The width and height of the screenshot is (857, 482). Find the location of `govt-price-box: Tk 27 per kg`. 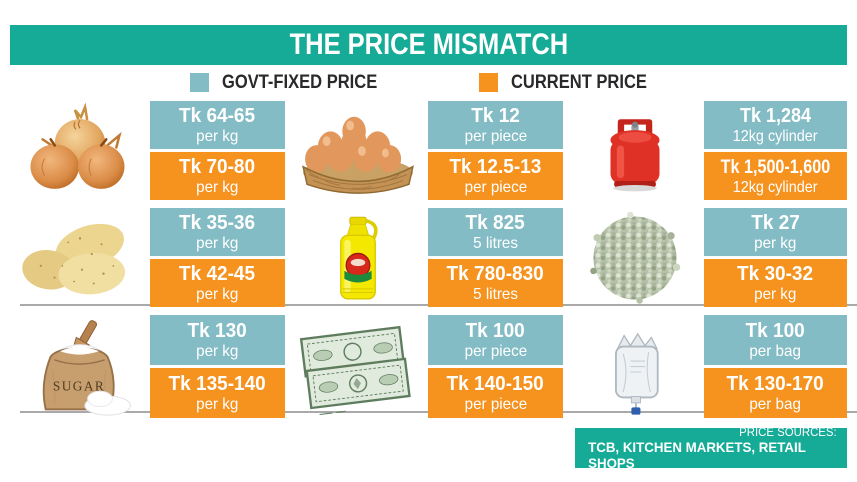

govt-price-box: Tk 27 per kg is located at coordinates (775, 232).